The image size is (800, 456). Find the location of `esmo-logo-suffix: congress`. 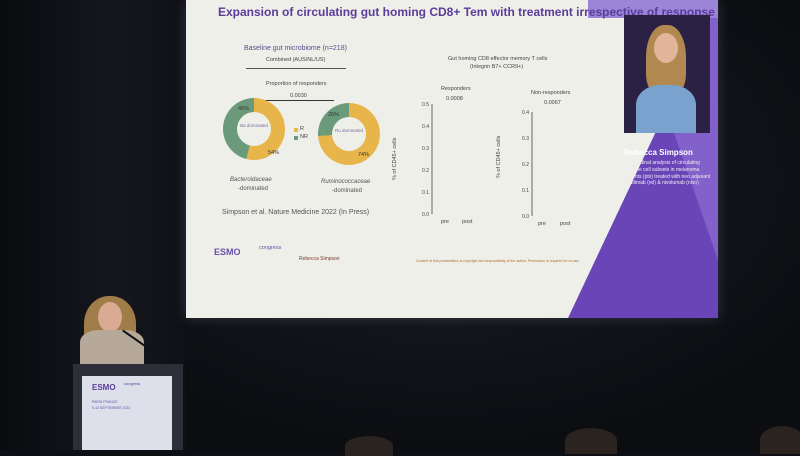

esmo-logo-suffix: congress is located at coordinates (270, 248).